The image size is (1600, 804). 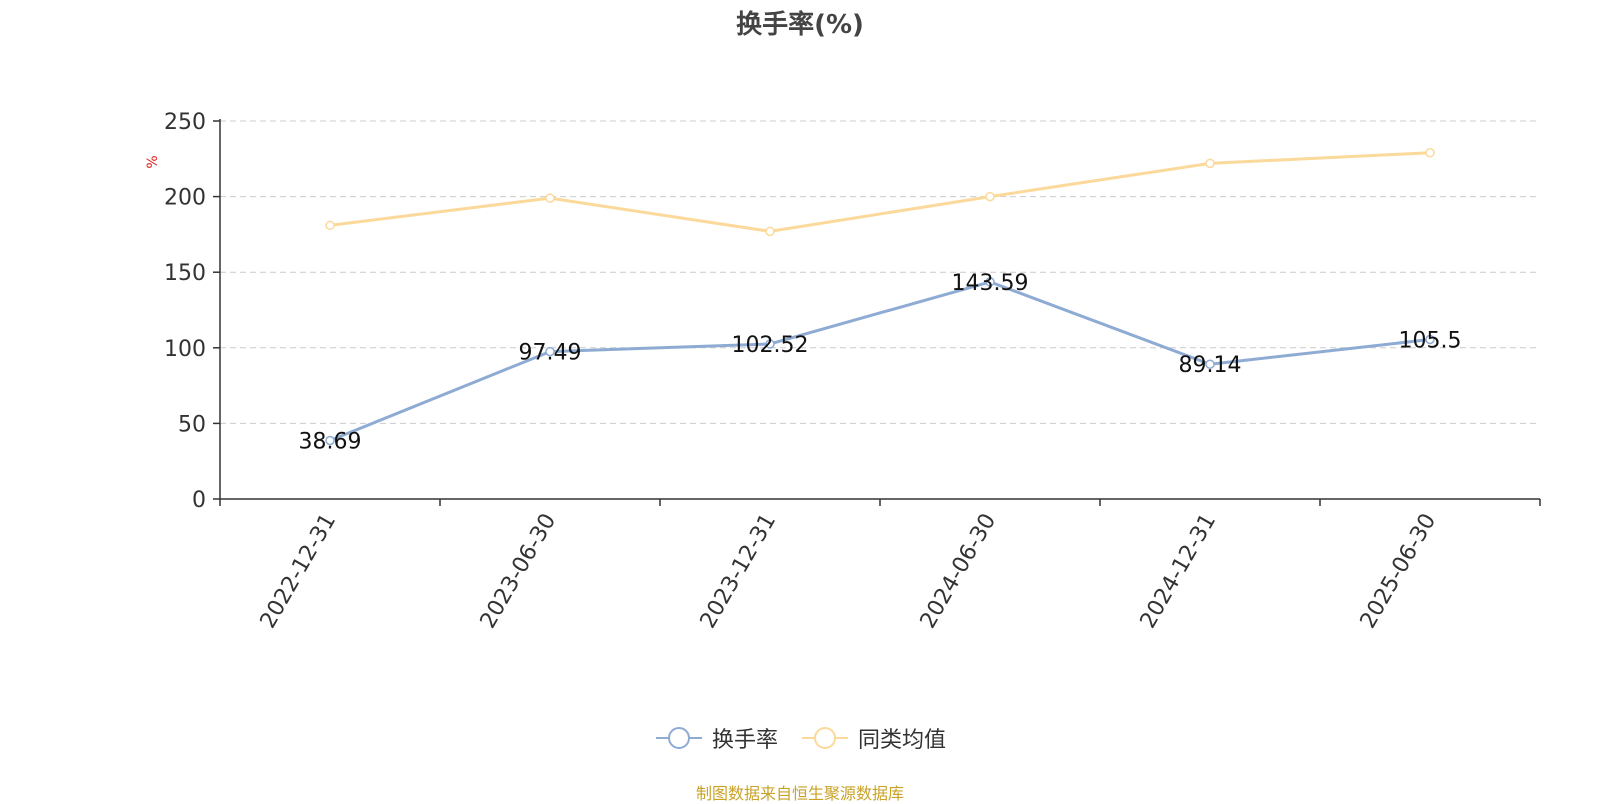 I want to click on legend-item-turnover: 换手率, so click(x=716, y=738).